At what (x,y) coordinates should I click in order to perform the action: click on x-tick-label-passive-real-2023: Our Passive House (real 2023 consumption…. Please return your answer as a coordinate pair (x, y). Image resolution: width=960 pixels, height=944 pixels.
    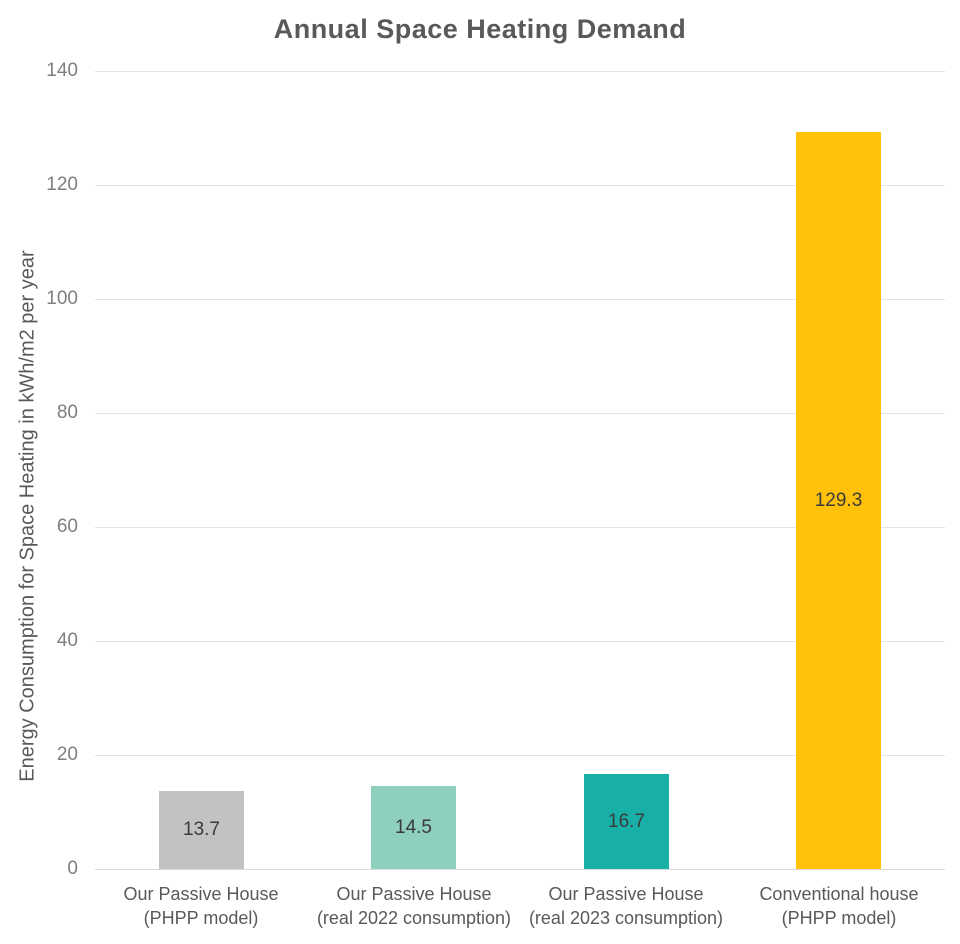
    Looking at the image, I should click on (626, 906).